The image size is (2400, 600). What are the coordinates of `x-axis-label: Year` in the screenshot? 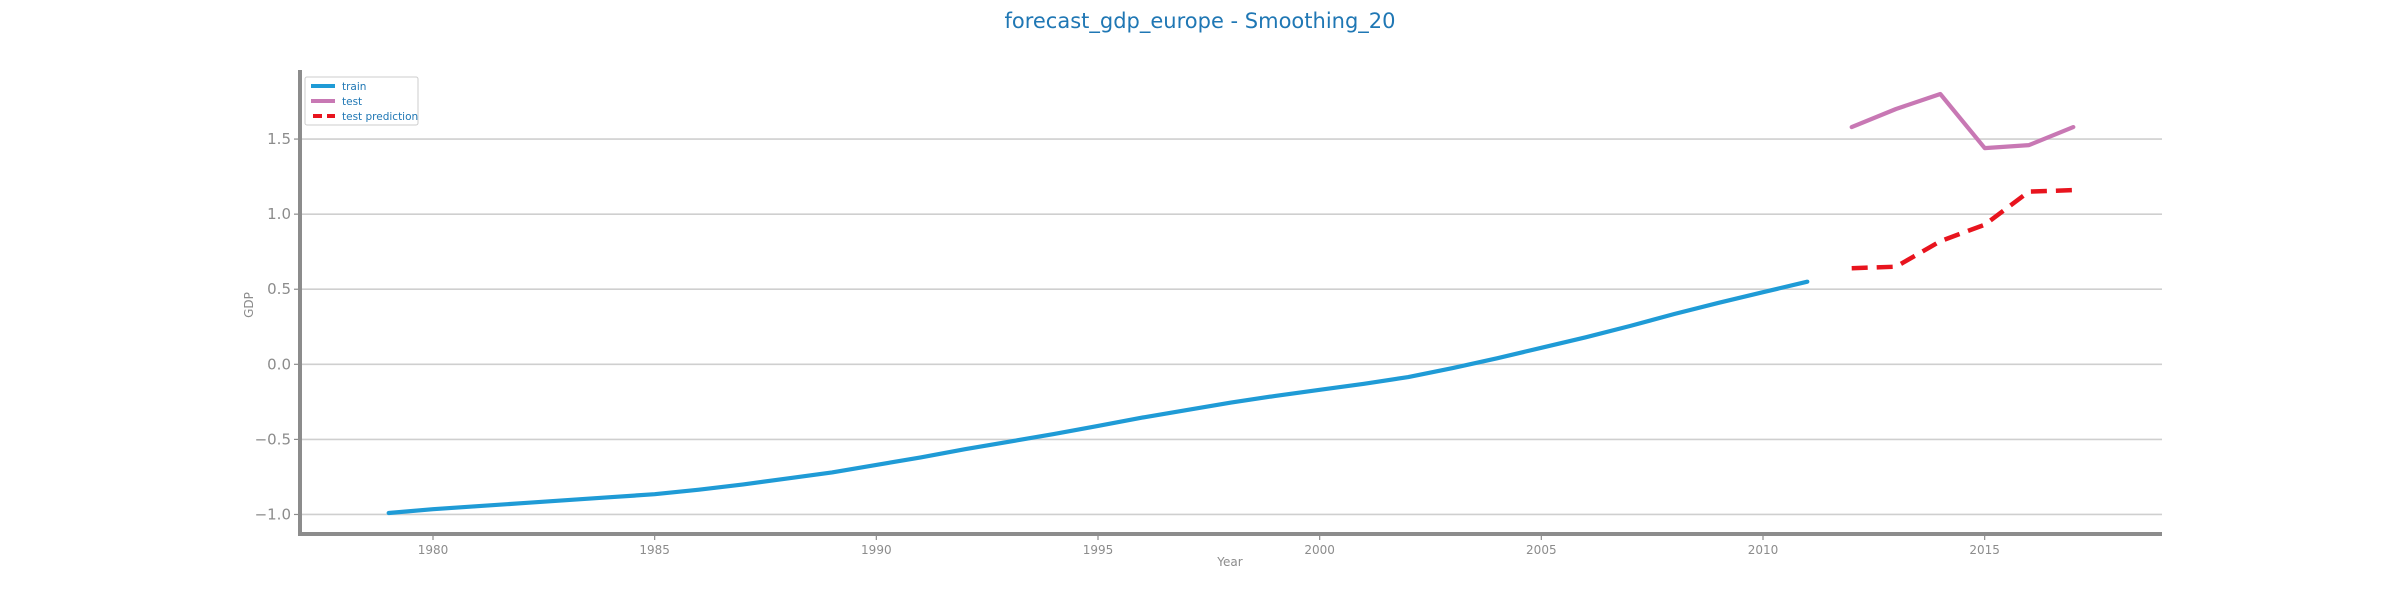 It's located at (1229, 562).